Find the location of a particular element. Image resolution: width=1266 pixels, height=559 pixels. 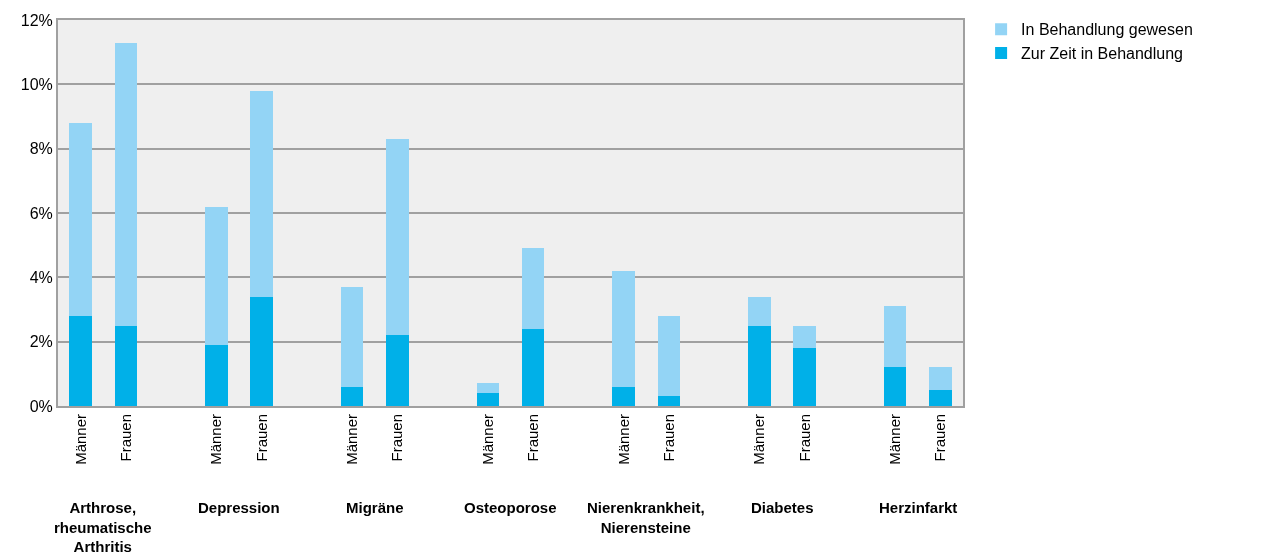

y-tick-label: 6% is located at coordinates (41, 213).